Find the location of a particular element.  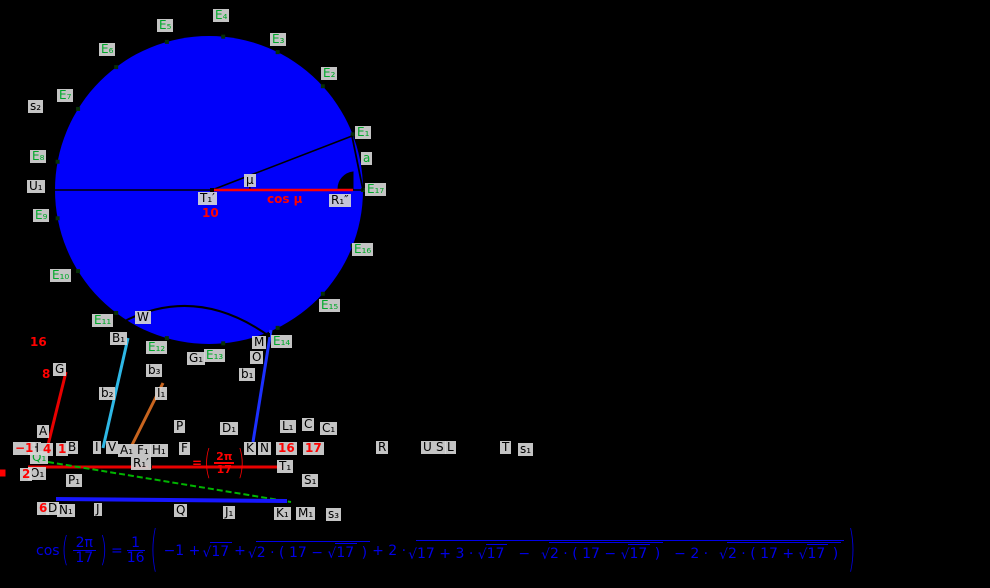

label-P: P is located at coordinates (180, 426).